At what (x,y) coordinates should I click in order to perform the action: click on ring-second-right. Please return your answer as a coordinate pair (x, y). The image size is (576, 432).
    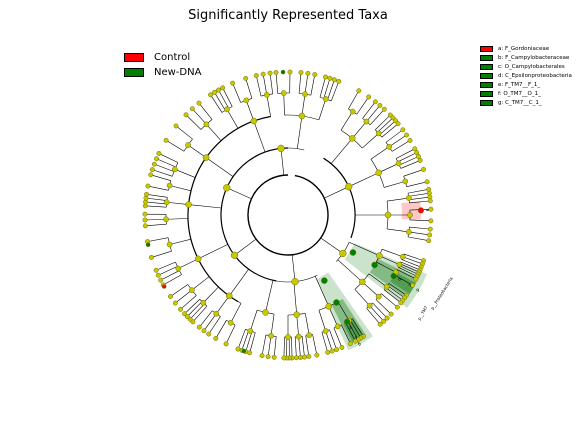
    Looking at the image, I should click on (339, 198).